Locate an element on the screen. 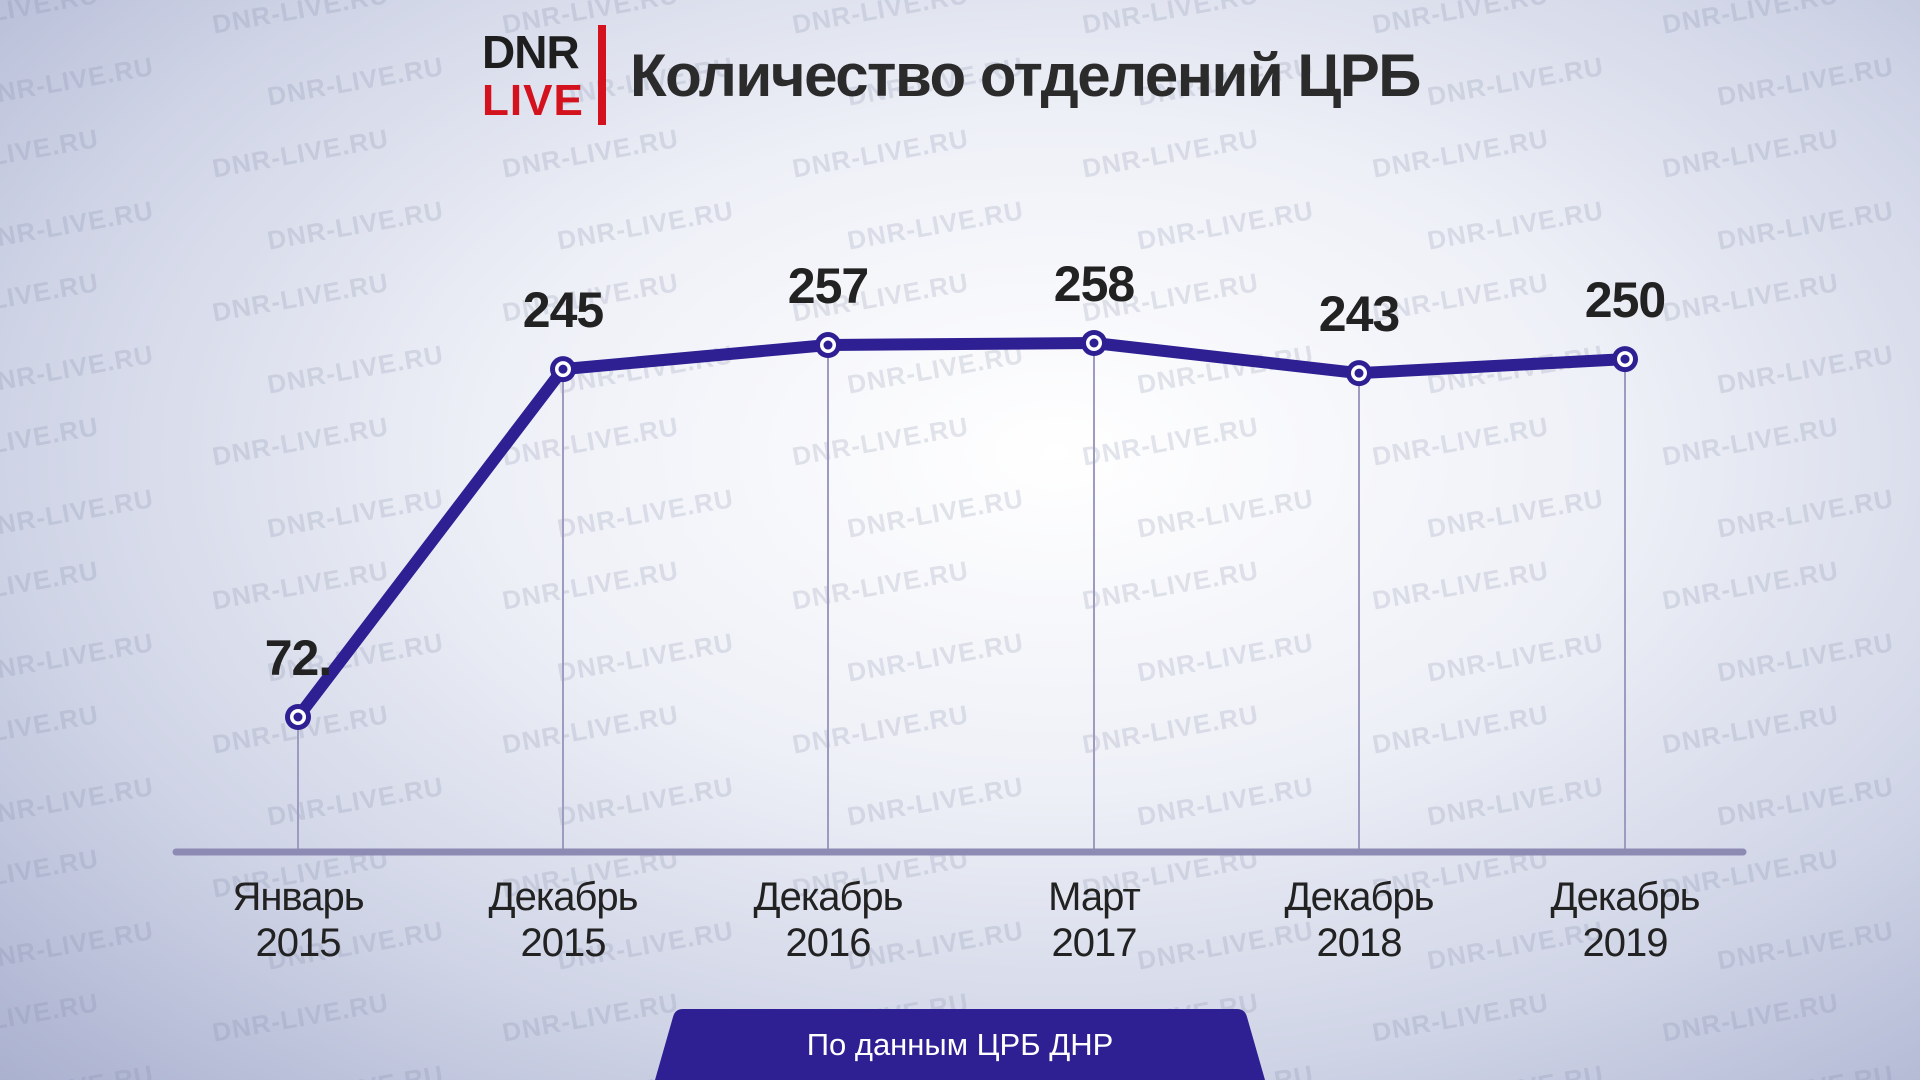  data-label: 250 is located at coordinates (1625, 300).